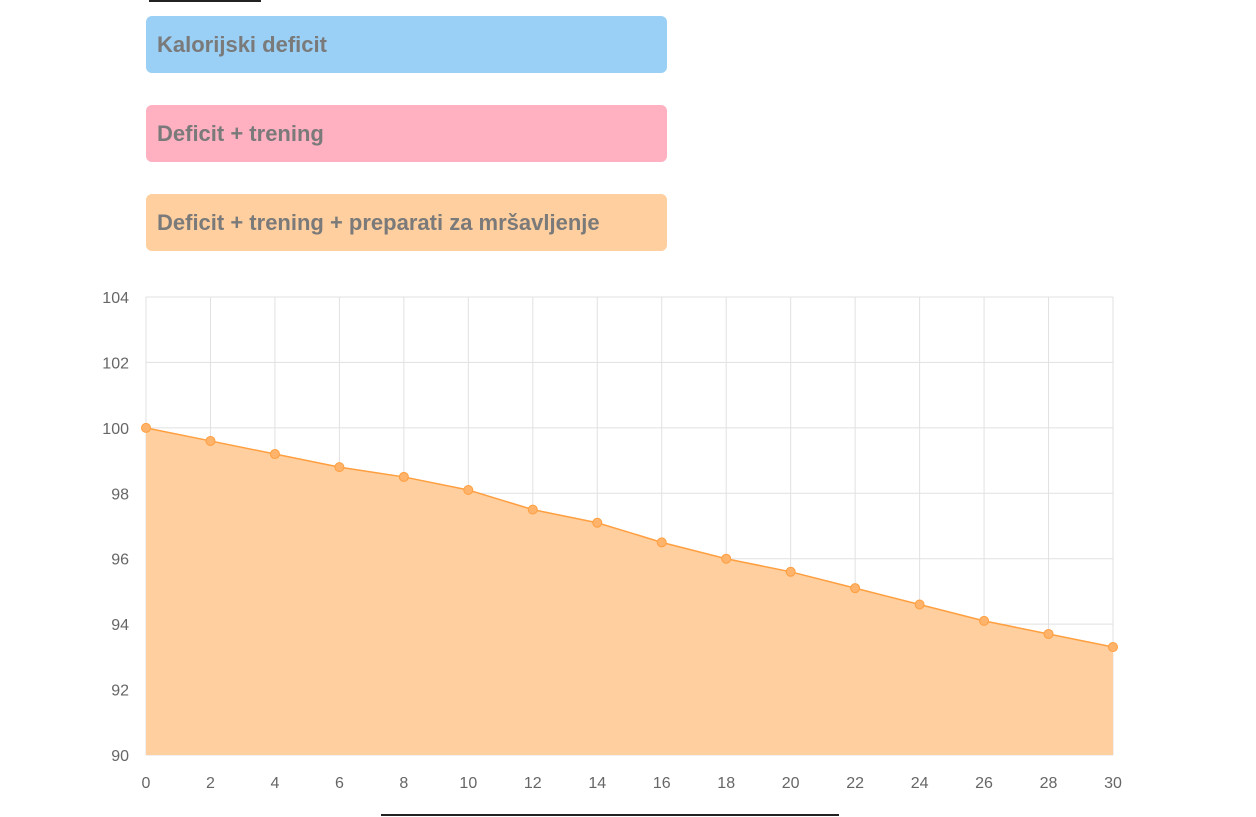 This screenshot has height=817, width=1256. What do you see at coordinates (205, 1) in the screenshot?
I see `top-rule` at bounding box center [205, 1].